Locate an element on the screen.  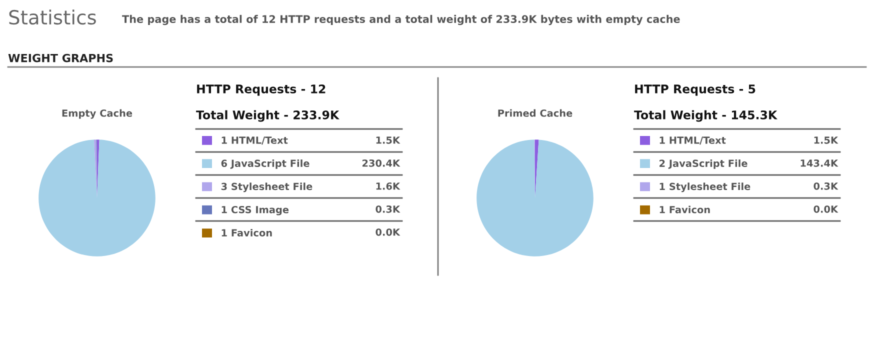
text: HTTP Requests - 5 is located at coordinates (695, 90).